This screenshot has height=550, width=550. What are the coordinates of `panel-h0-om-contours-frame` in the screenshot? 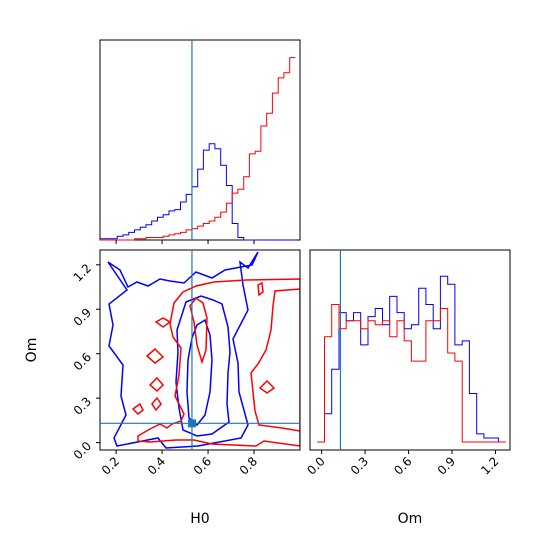 It's located at (200, 350).